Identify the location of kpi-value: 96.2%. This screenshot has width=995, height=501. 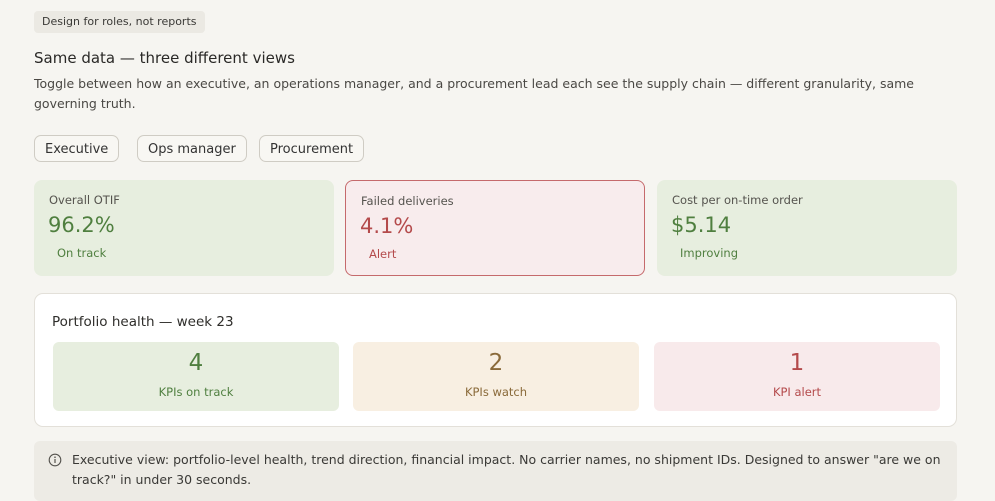
(81, 225).